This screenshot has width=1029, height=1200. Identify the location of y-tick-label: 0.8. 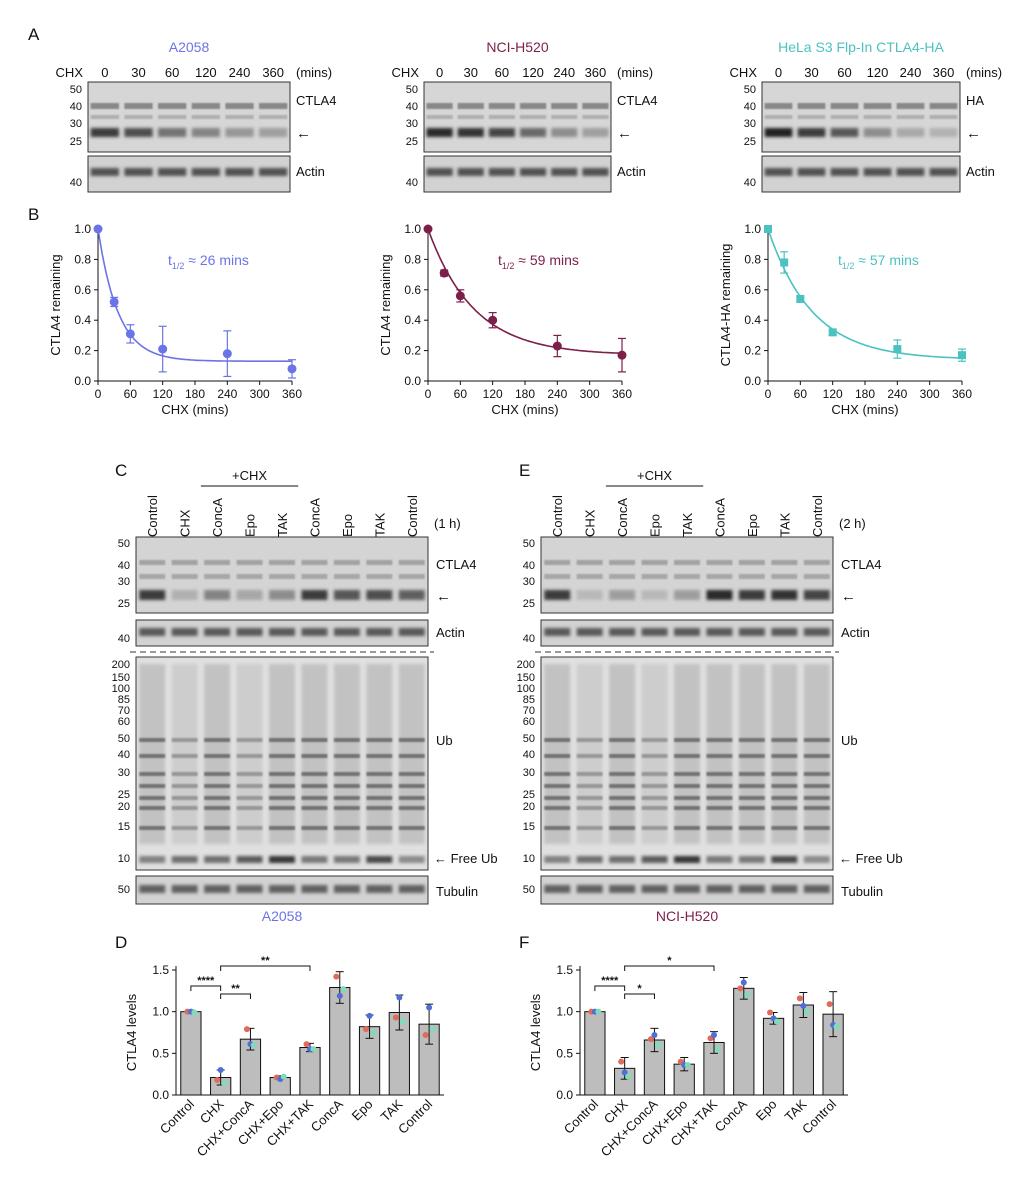
(82, 259).